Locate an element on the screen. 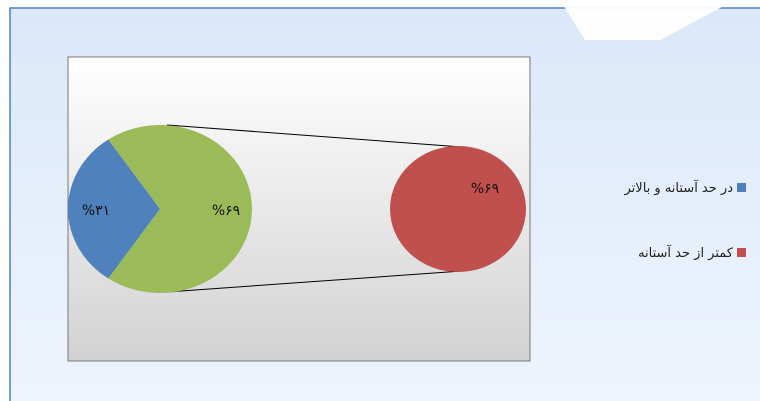 This screenshot has width=760, height=401. data-label-main-0: %۳۱ is located at coordinates (96, 211).